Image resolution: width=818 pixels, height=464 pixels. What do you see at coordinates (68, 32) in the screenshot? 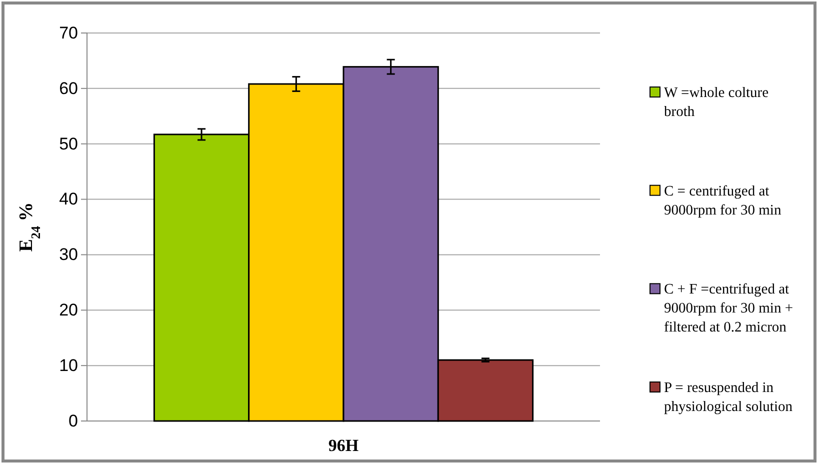
I see `y-tick-label: 70` at bounding box center [68, 32].